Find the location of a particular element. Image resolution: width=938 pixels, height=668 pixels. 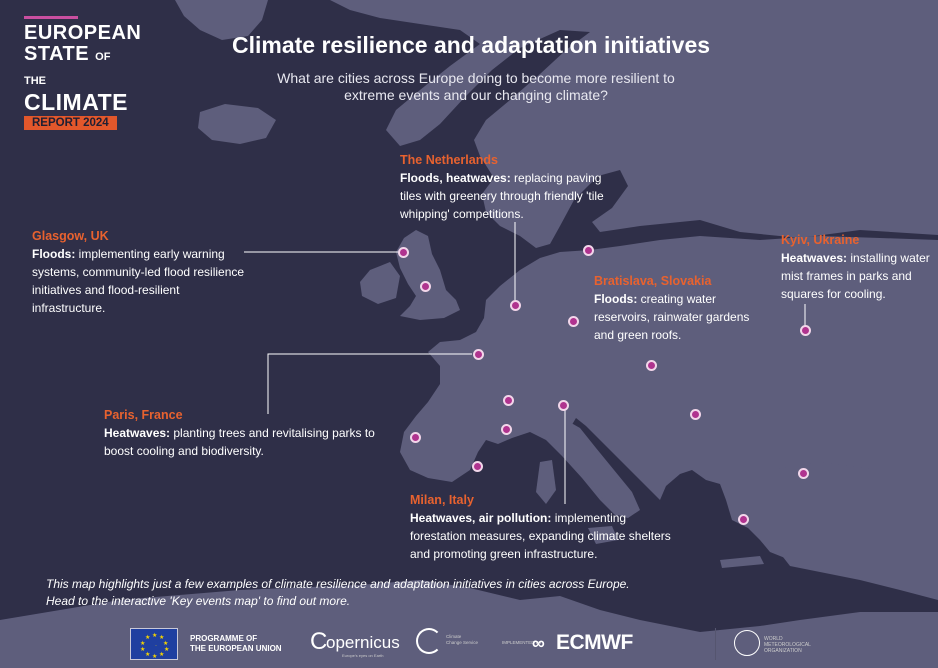

marker-serbia is located at coordinates (695, 414).